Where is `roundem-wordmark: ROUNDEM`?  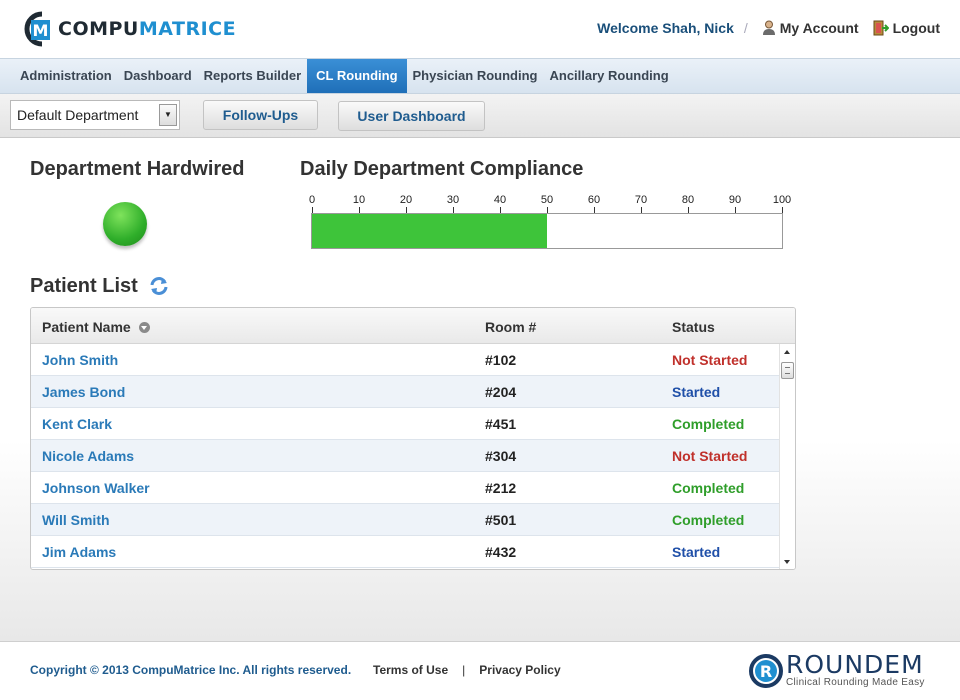
roundem-wordmark: ROUNDEM is located at coordinates (855, 664).